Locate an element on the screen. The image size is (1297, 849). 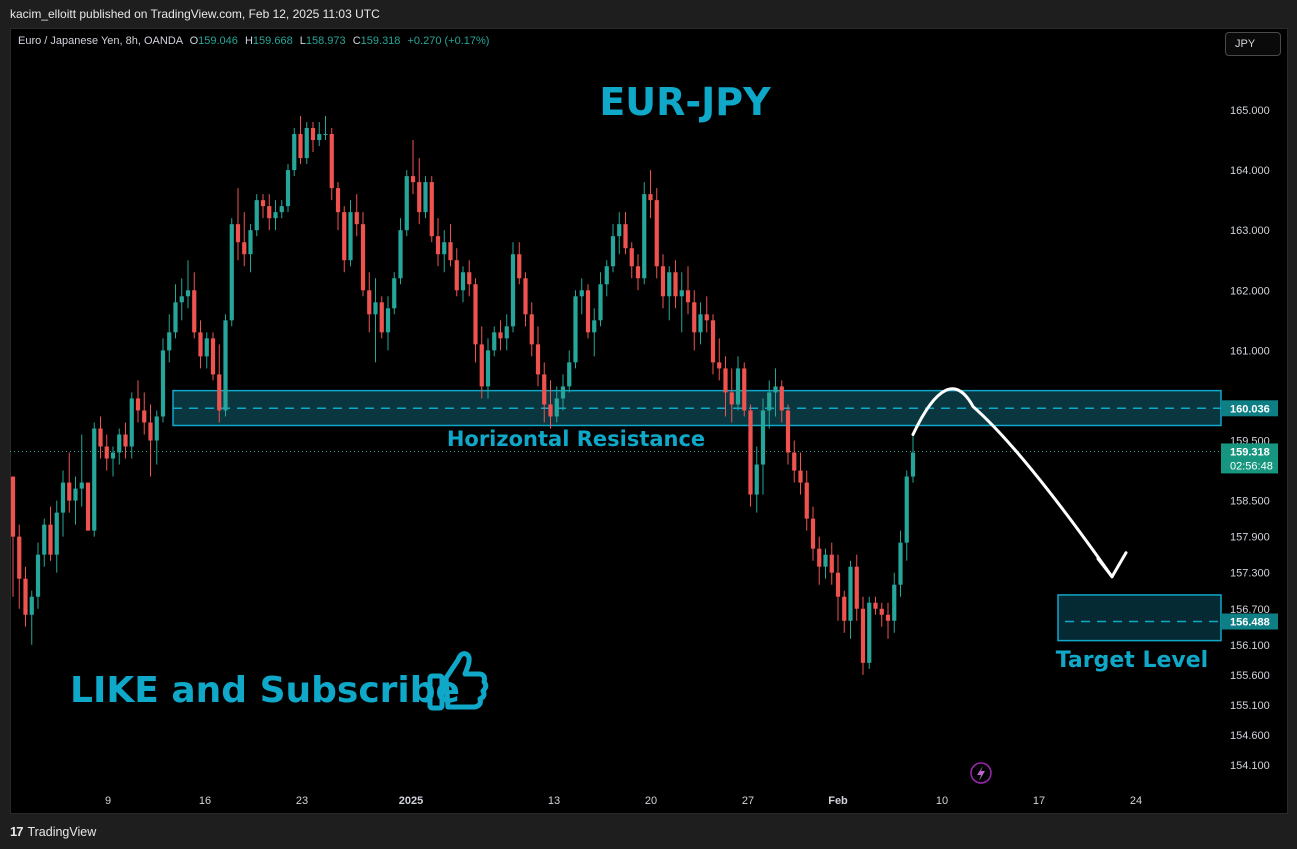
time-tick: 23 is located at coordinates (302, 801).